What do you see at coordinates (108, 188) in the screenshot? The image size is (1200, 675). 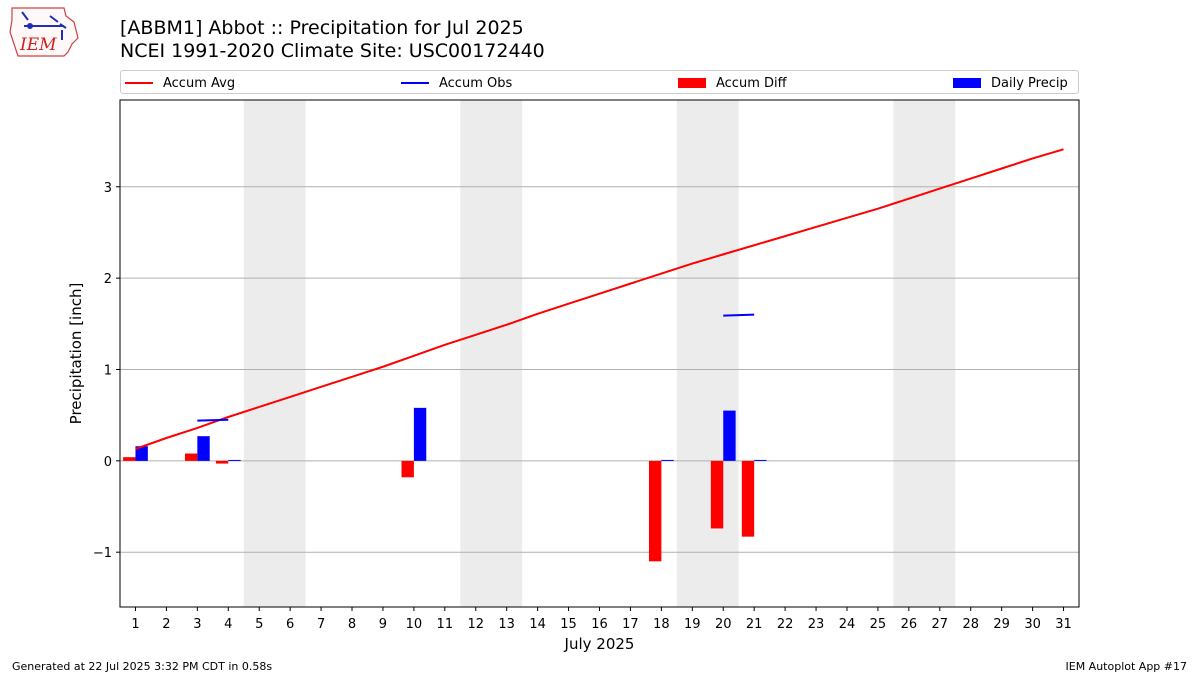 I see `y-tick-label-4: 3` at bounding box center [108, 188].